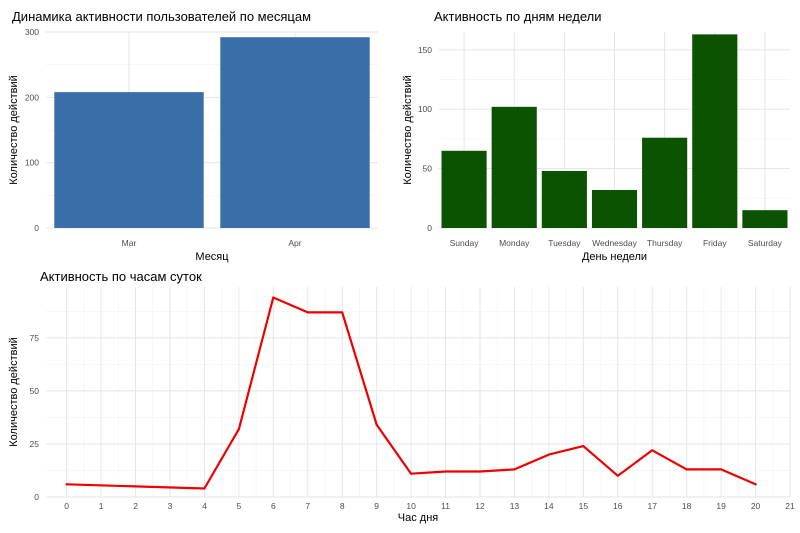 Image resolution: width=800 pixels, height=533 pixels. I want to click on bar-mar, so click(129, 160).